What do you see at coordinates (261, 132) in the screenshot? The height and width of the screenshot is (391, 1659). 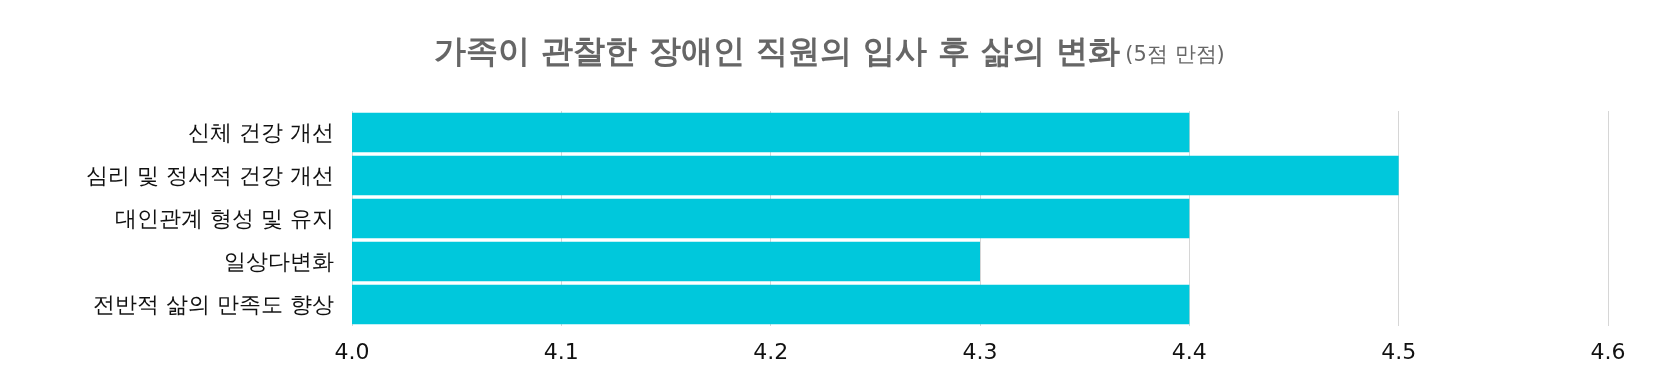 I see `y-tick-label: 신체 건강 개선` at bounding box center [261, 132].